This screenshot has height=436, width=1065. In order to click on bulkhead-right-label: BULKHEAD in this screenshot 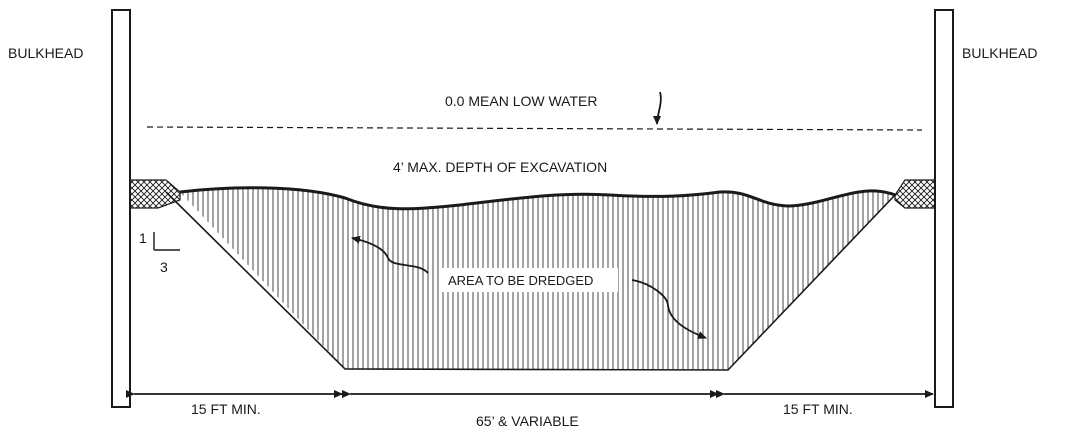, I will do `click(999, 53)`.